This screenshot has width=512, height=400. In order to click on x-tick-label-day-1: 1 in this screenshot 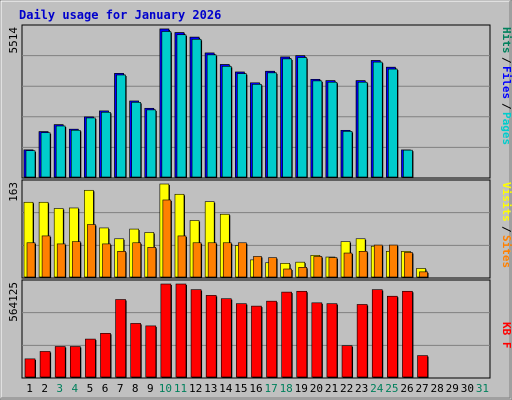, I will do `click(29, 388)`.